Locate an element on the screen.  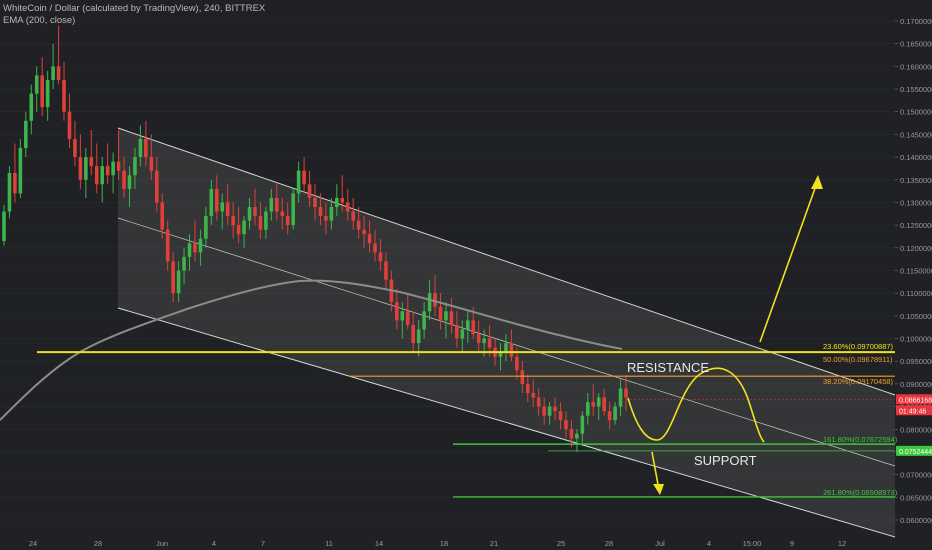
price-tick-label: 0.10000000 is located at coordinates (916, 339).